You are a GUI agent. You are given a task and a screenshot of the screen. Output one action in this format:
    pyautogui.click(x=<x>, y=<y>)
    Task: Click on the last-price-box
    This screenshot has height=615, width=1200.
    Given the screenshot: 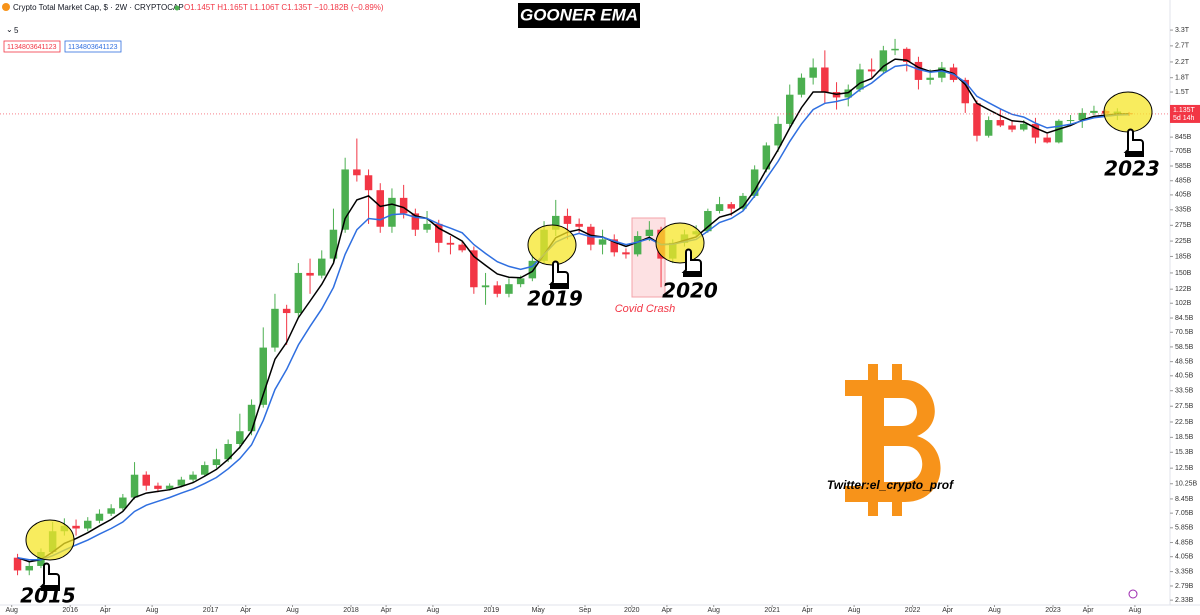 What is the action you would take?
    pyautogui.click(x=1185, y=113)
    